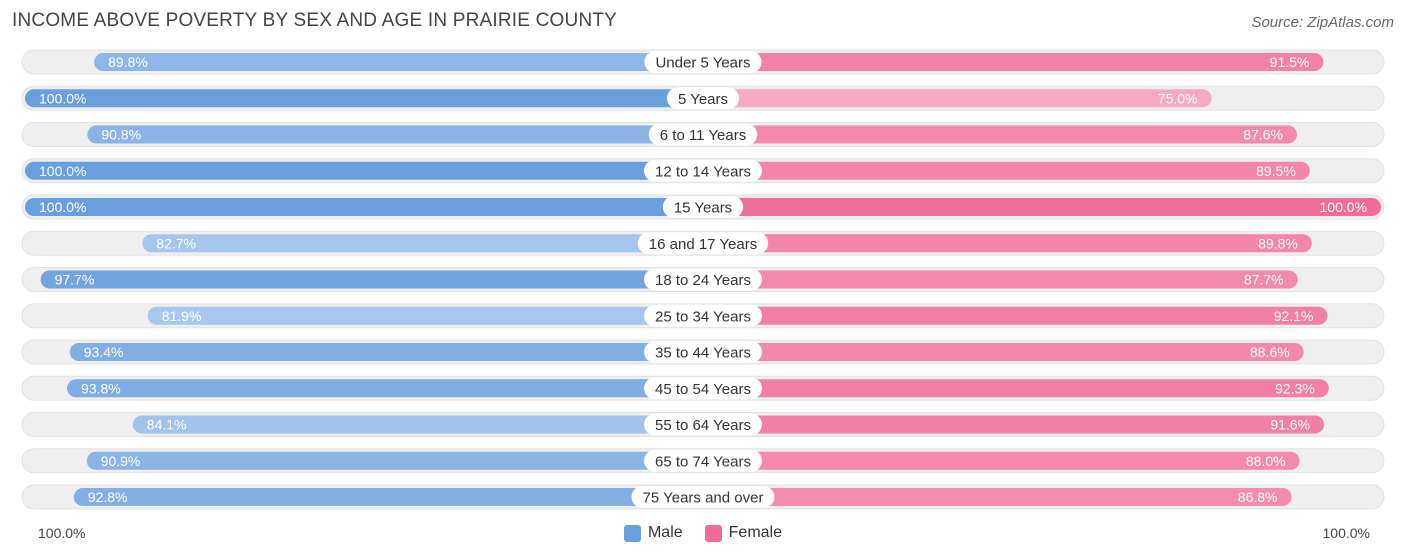 This screenshot has width=1406, height=559. What do you see at coordinates (1290, 62) in the screenshot?
I see `female-value-label: 91.5%` at bounding box center [1290, 62].